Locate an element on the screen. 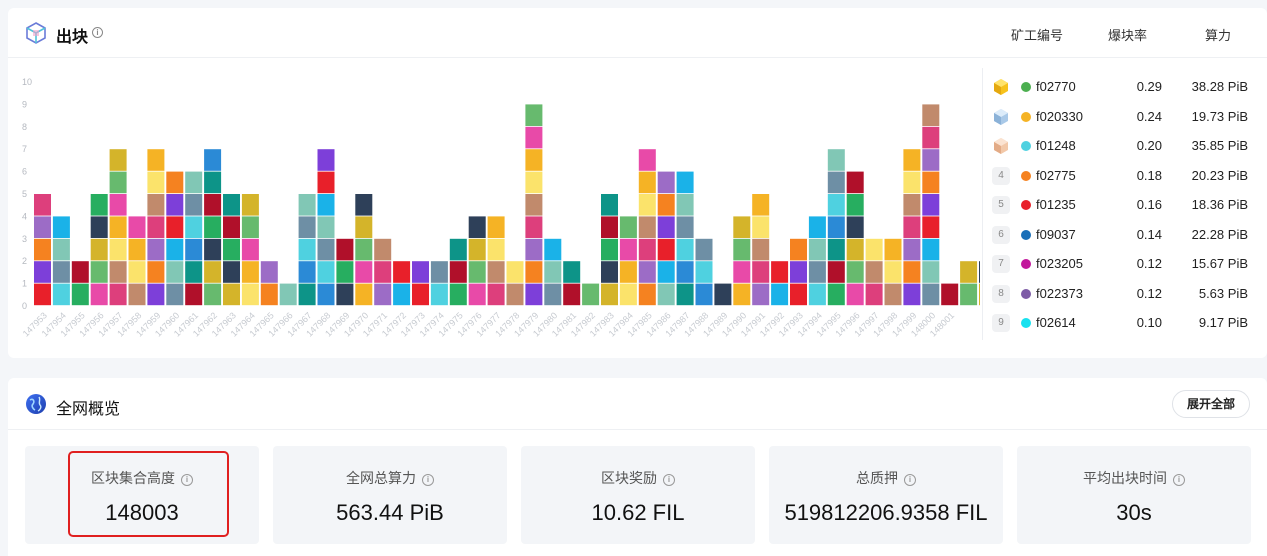 The image size is (1267, 556). ranking-row: f020330 0.24 19.73 PiB is located at coordinates (1122, 118).